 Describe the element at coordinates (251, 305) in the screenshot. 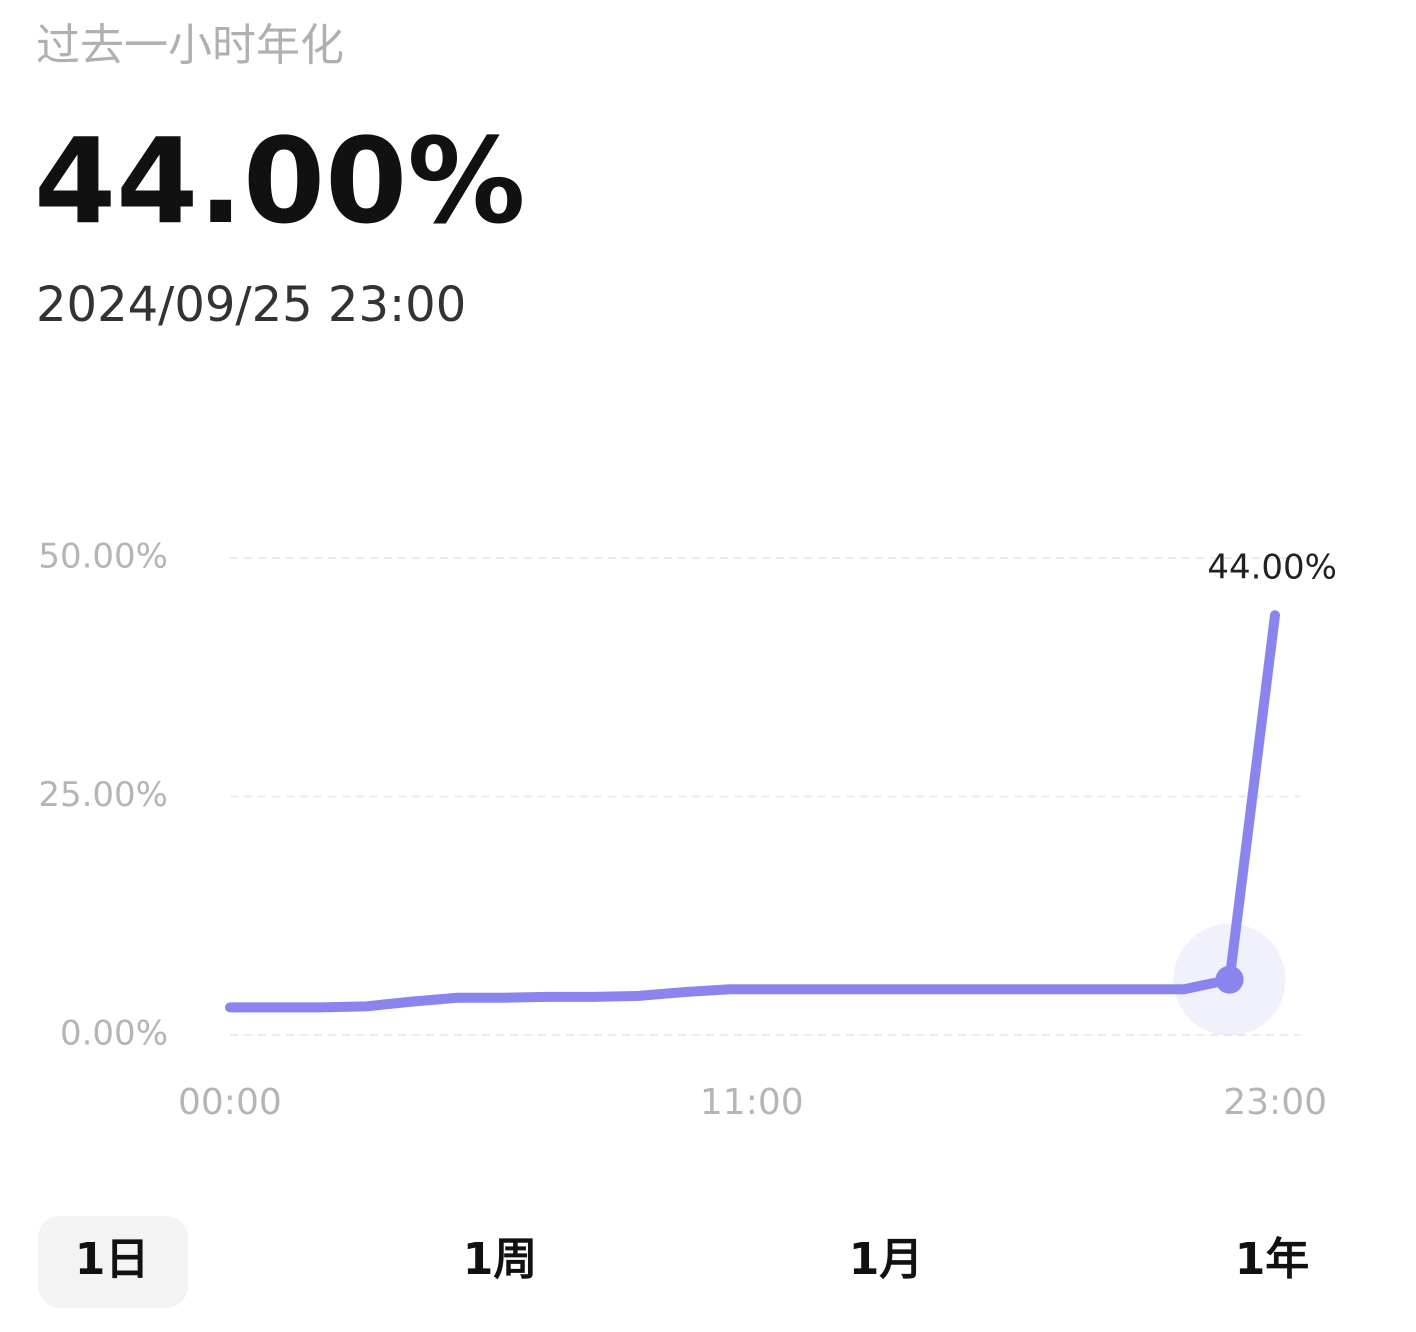

I see `header-timestamp: 2024/09/25 23:00` at that location.